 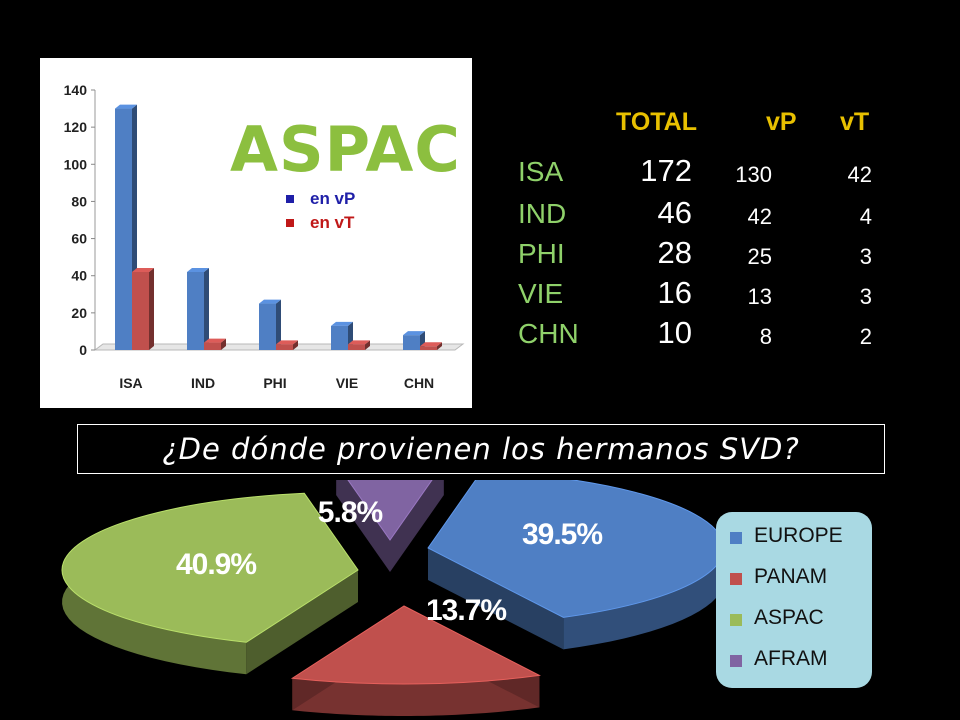 I want to click on row-total-chn: 10, so click(x=674, y=332).